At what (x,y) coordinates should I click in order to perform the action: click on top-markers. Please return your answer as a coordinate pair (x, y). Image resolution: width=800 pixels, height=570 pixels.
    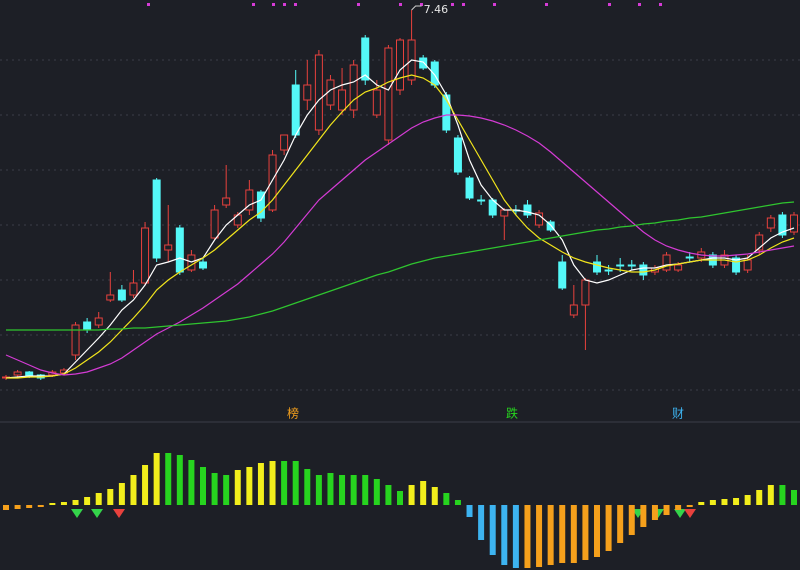
    Looking at the image, I should click on (404, 4).